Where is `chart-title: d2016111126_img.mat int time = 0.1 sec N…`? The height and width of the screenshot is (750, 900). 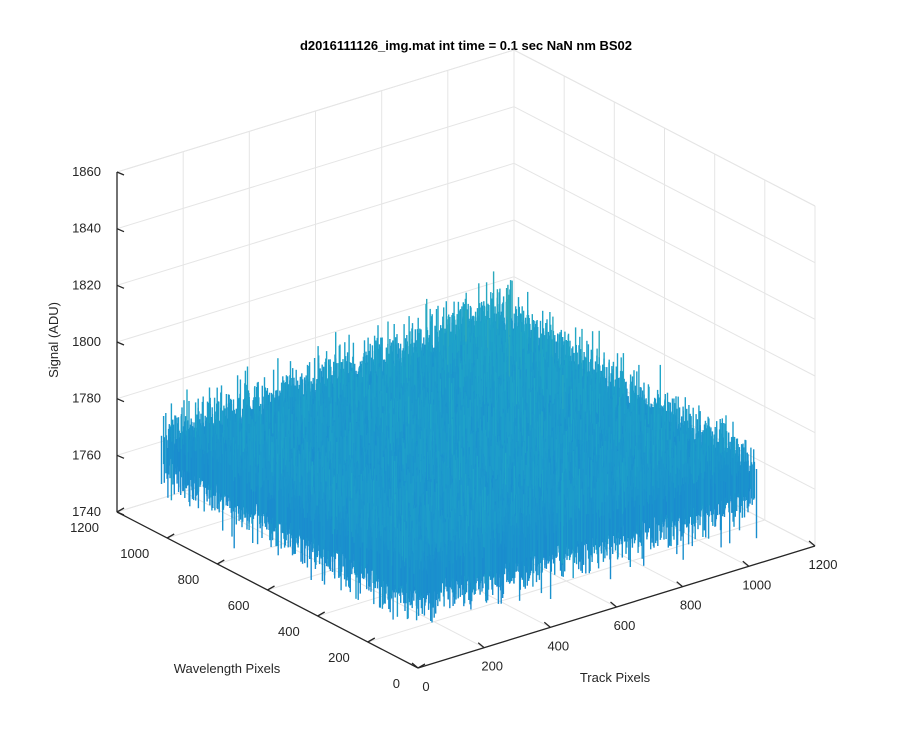 chart-title: d2016111126_img.mat int time = 0.1 sec N… is located at coordinates (466, 45).